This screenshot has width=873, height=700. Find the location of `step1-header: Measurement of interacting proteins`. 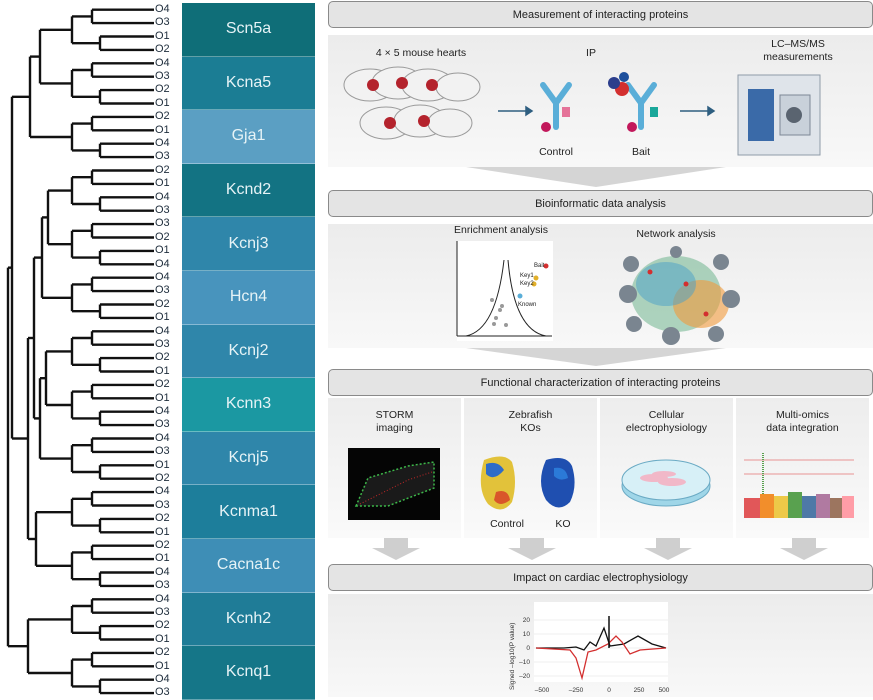

step1-header: Measurement of interacting proteins is located at coordinates (600, 14).